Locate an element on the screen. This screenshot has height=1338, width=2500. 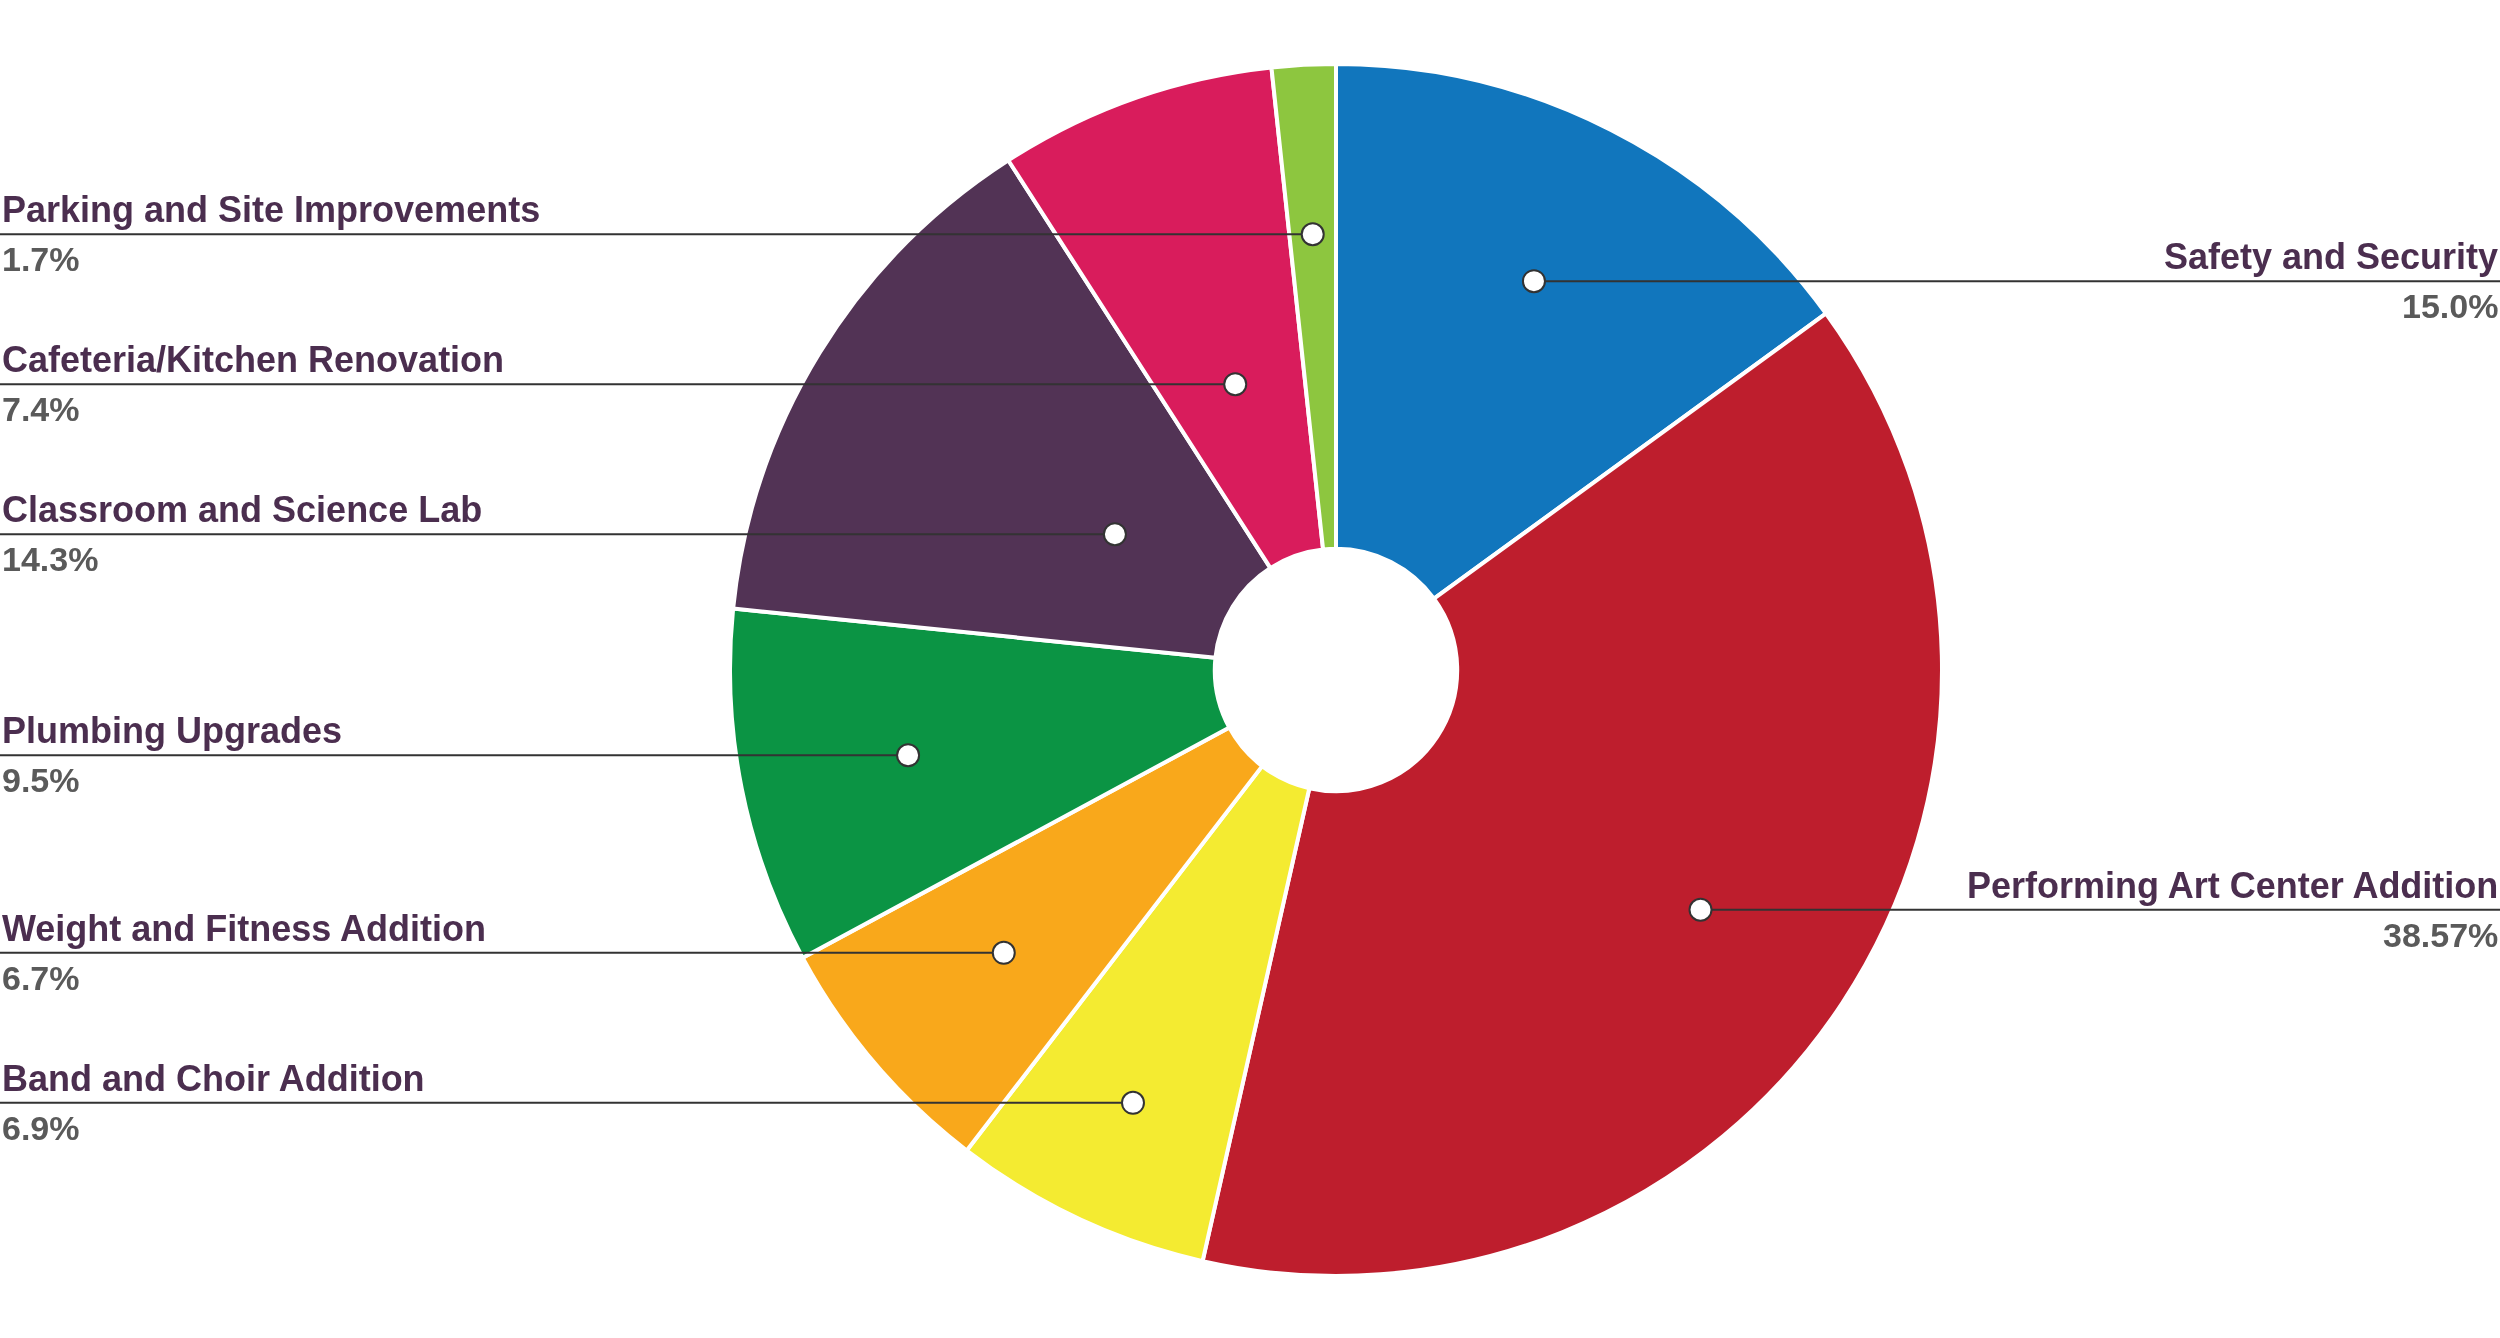
slice-label: Parking and Site Improvements is located at coordinates (271, 209).